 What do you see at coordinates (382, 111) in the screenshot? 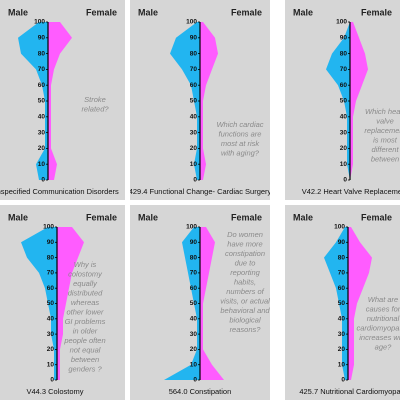
I see `annotation: Which heart` at bounding box center [382, 111].